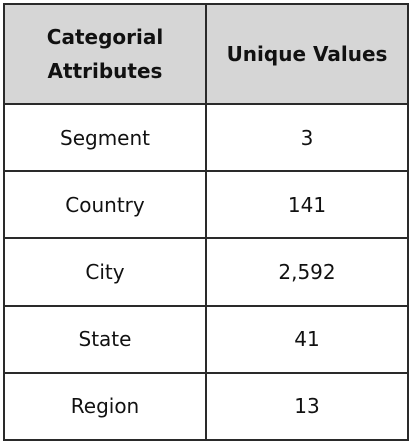  Describe the element at coordinates (307, 272) in the screenshot. I see `unique-values-cell: 2,592` at that location.